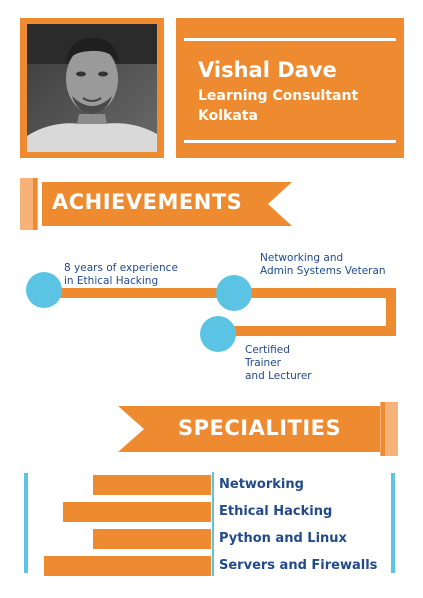 This screenshot has height=598, width=423. I want to click on achievement-1: 8 years of experience in Ethical Hacking, so click(121, 275).